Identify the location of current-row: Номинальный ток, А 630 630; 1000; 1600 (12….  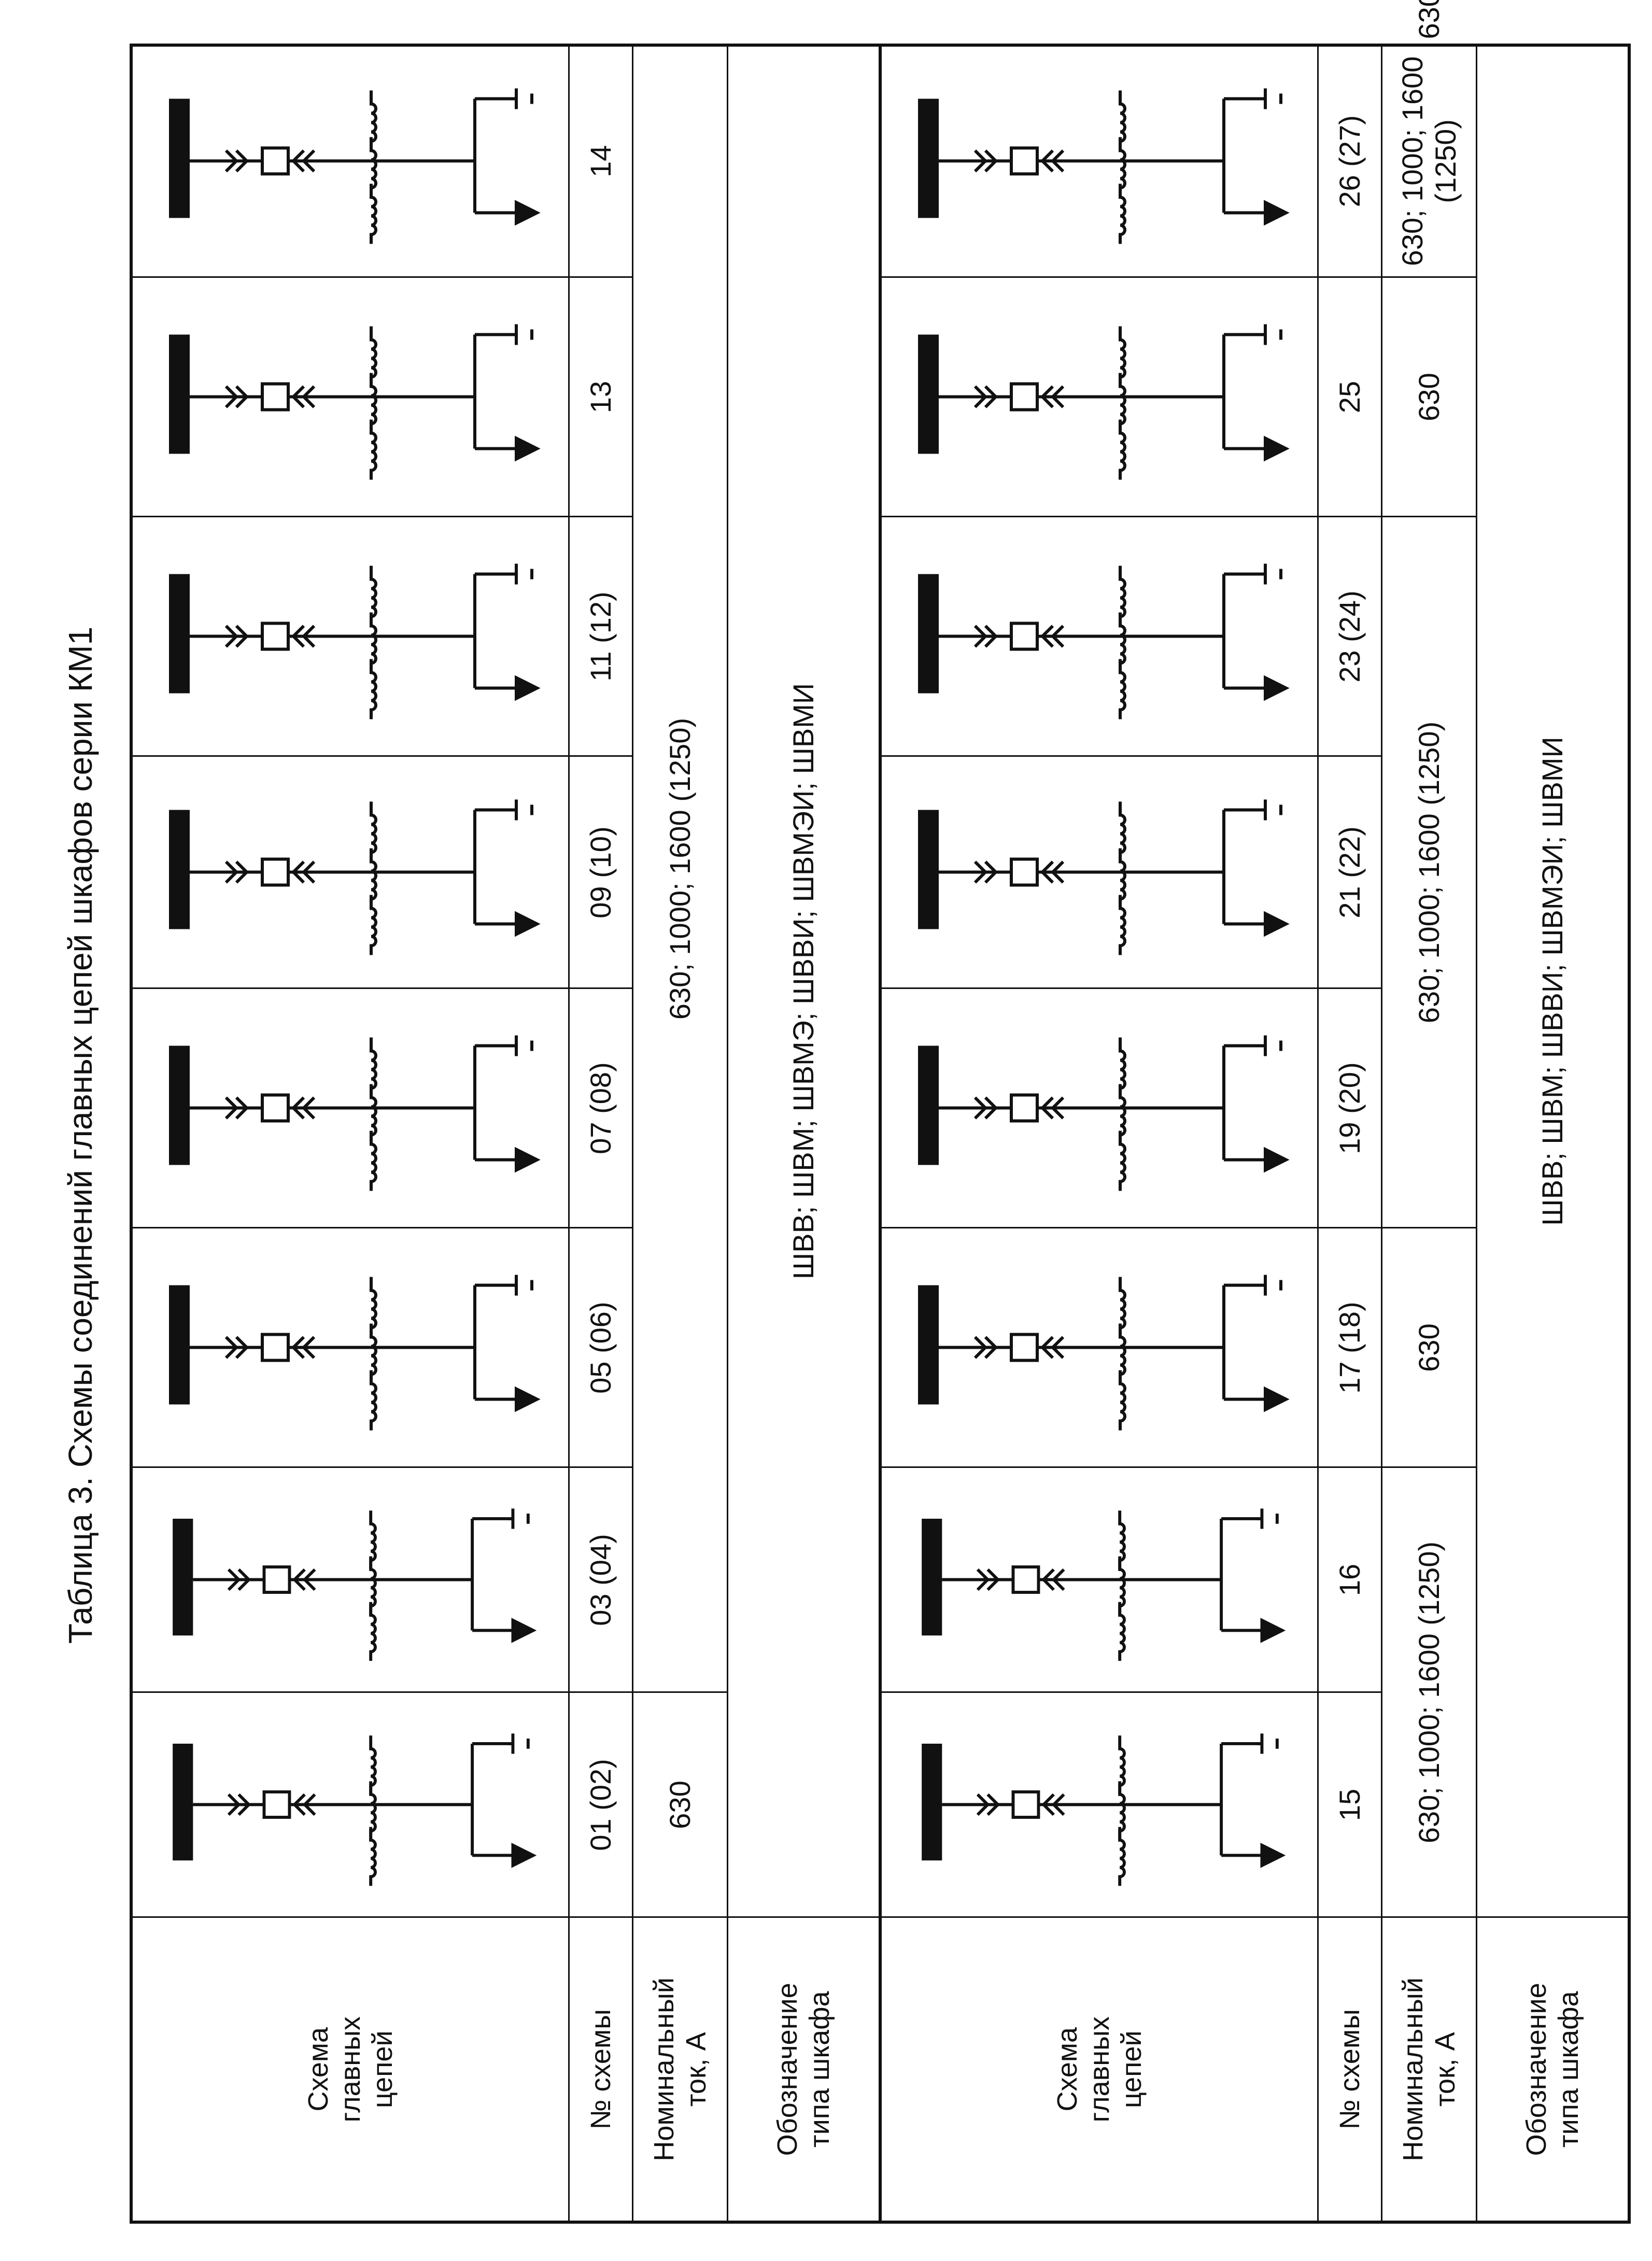
(680, 1134).